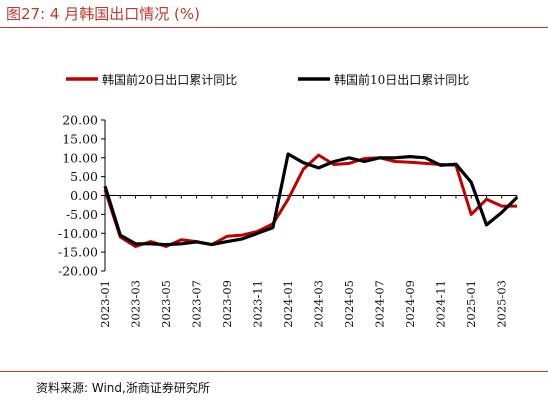  What do you see at coordinates (136, 304) in the screenshot?
I see `x-tick-label: 2023-03` at bounding box center [136, 304].